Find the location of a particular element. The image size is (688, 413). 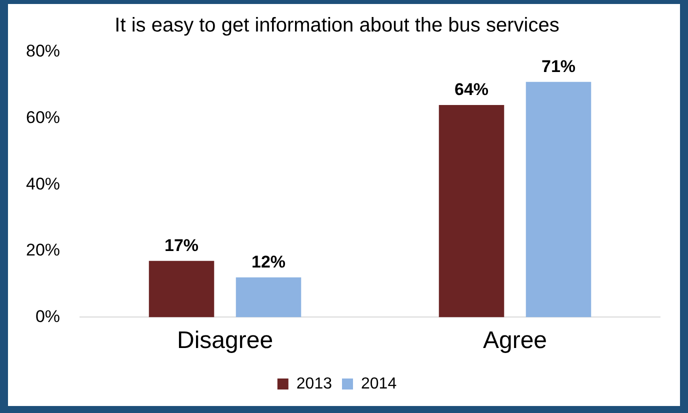

y-tick-label: 20% is located at coordinates (43, 250).